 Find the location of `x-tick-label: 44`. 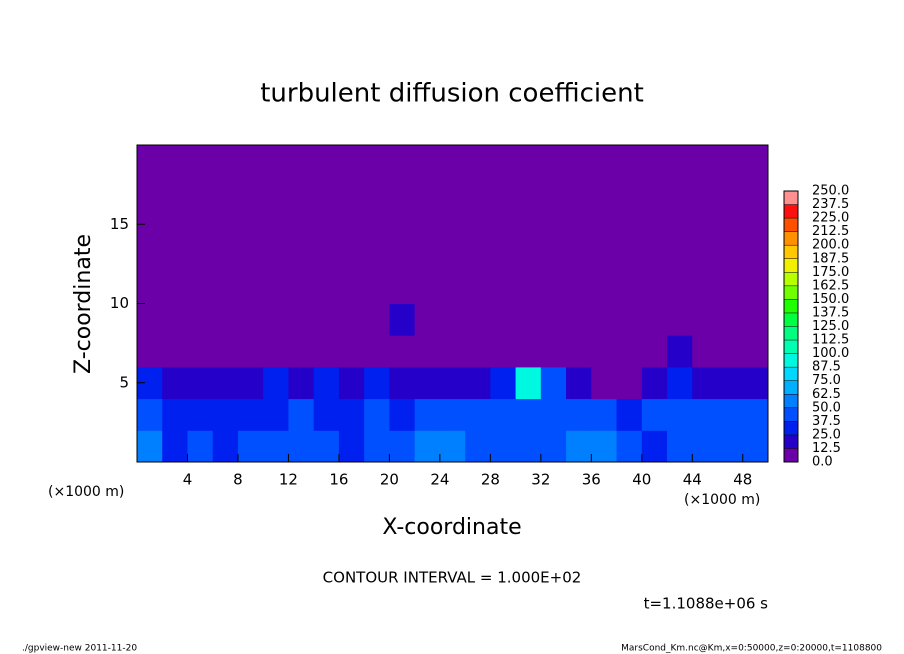

x-tick-label: 44 is located at coordinates (692, 480).